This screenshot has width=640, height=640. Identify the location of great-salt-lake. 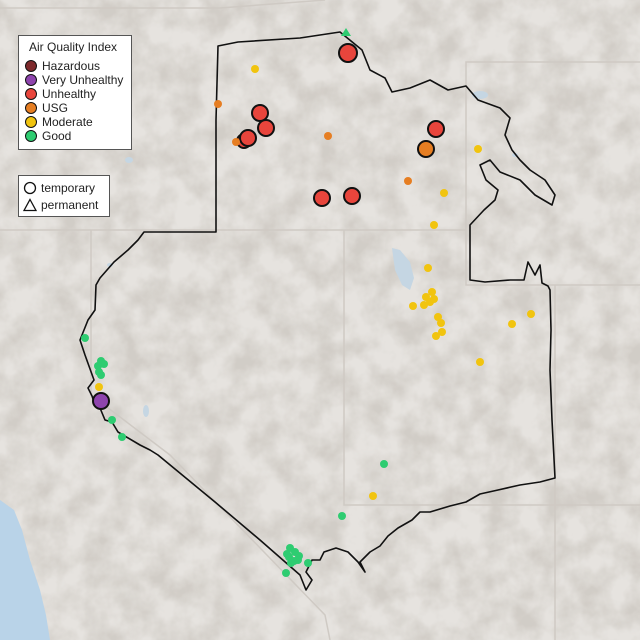
(403, 269).